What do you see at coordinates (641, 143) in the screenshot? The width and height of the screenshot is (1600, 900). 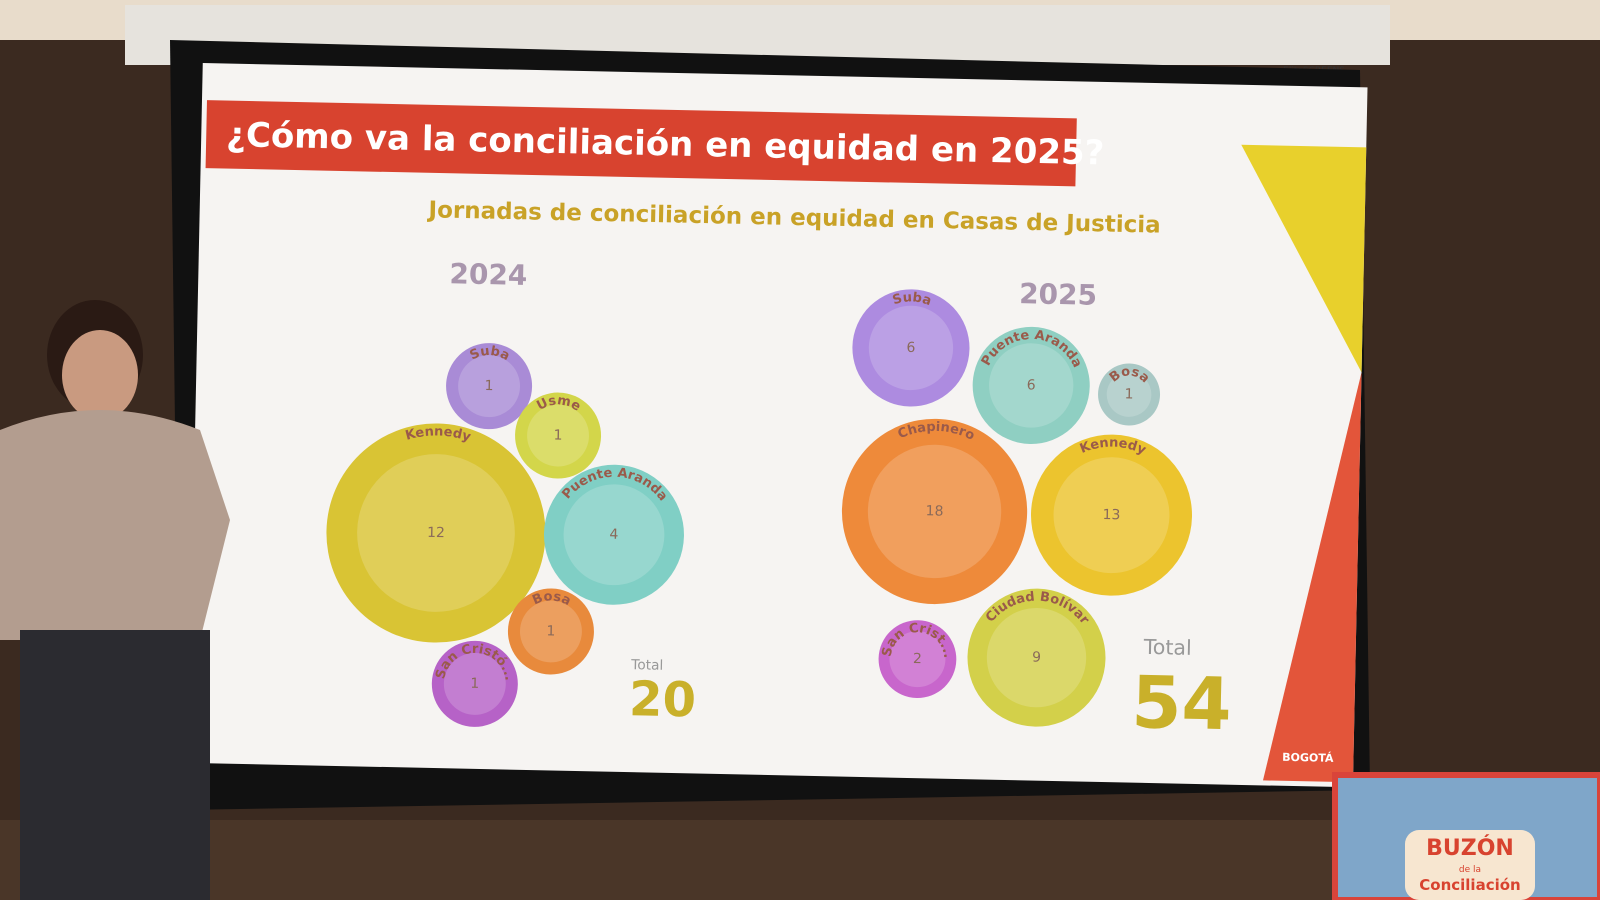 I see `title-banner` at bounding box center [641, 143].